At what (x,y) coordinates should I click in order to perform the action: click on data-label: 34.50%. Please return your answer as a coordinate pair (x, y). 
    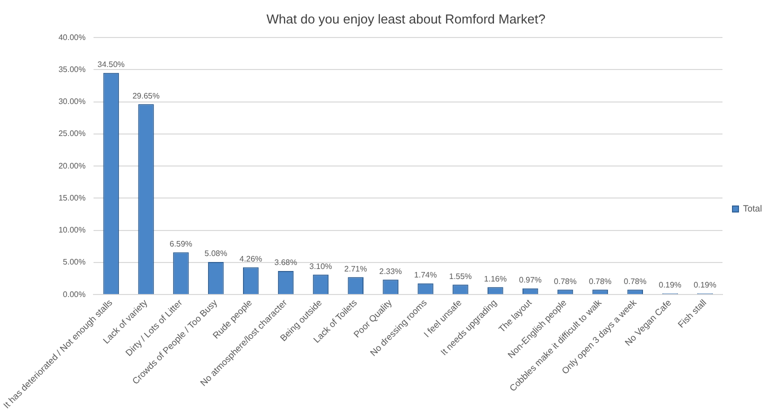
    Looking at the image, I should click on (111, 65).